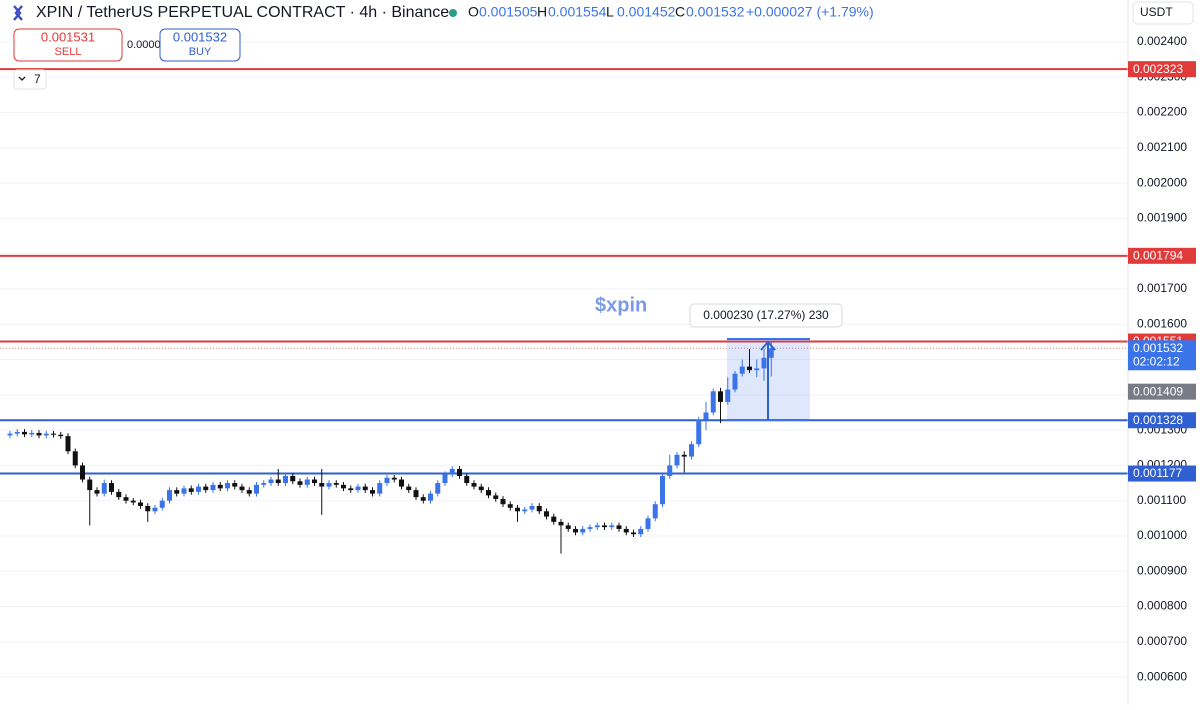 Image resolution: width=1200 pixels, height=710 pixels. What do you see at coordinates (610, 12) in the screenshot?
I see `ohlc-key: L` at bounding box center [610, 12].